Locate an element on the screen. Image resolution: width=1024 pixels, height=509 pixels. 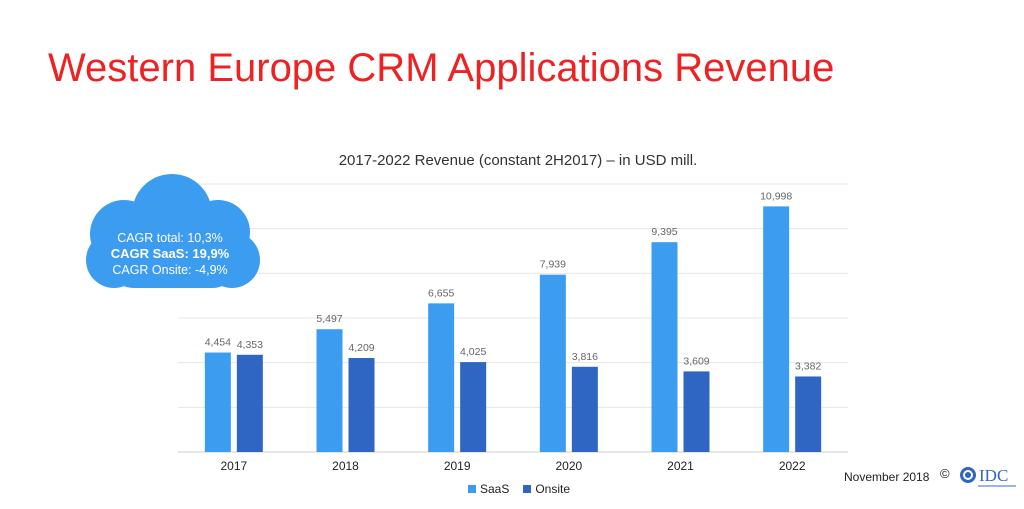
data-label-saas-2017: 4,454 is located at coordinates (218, 343).